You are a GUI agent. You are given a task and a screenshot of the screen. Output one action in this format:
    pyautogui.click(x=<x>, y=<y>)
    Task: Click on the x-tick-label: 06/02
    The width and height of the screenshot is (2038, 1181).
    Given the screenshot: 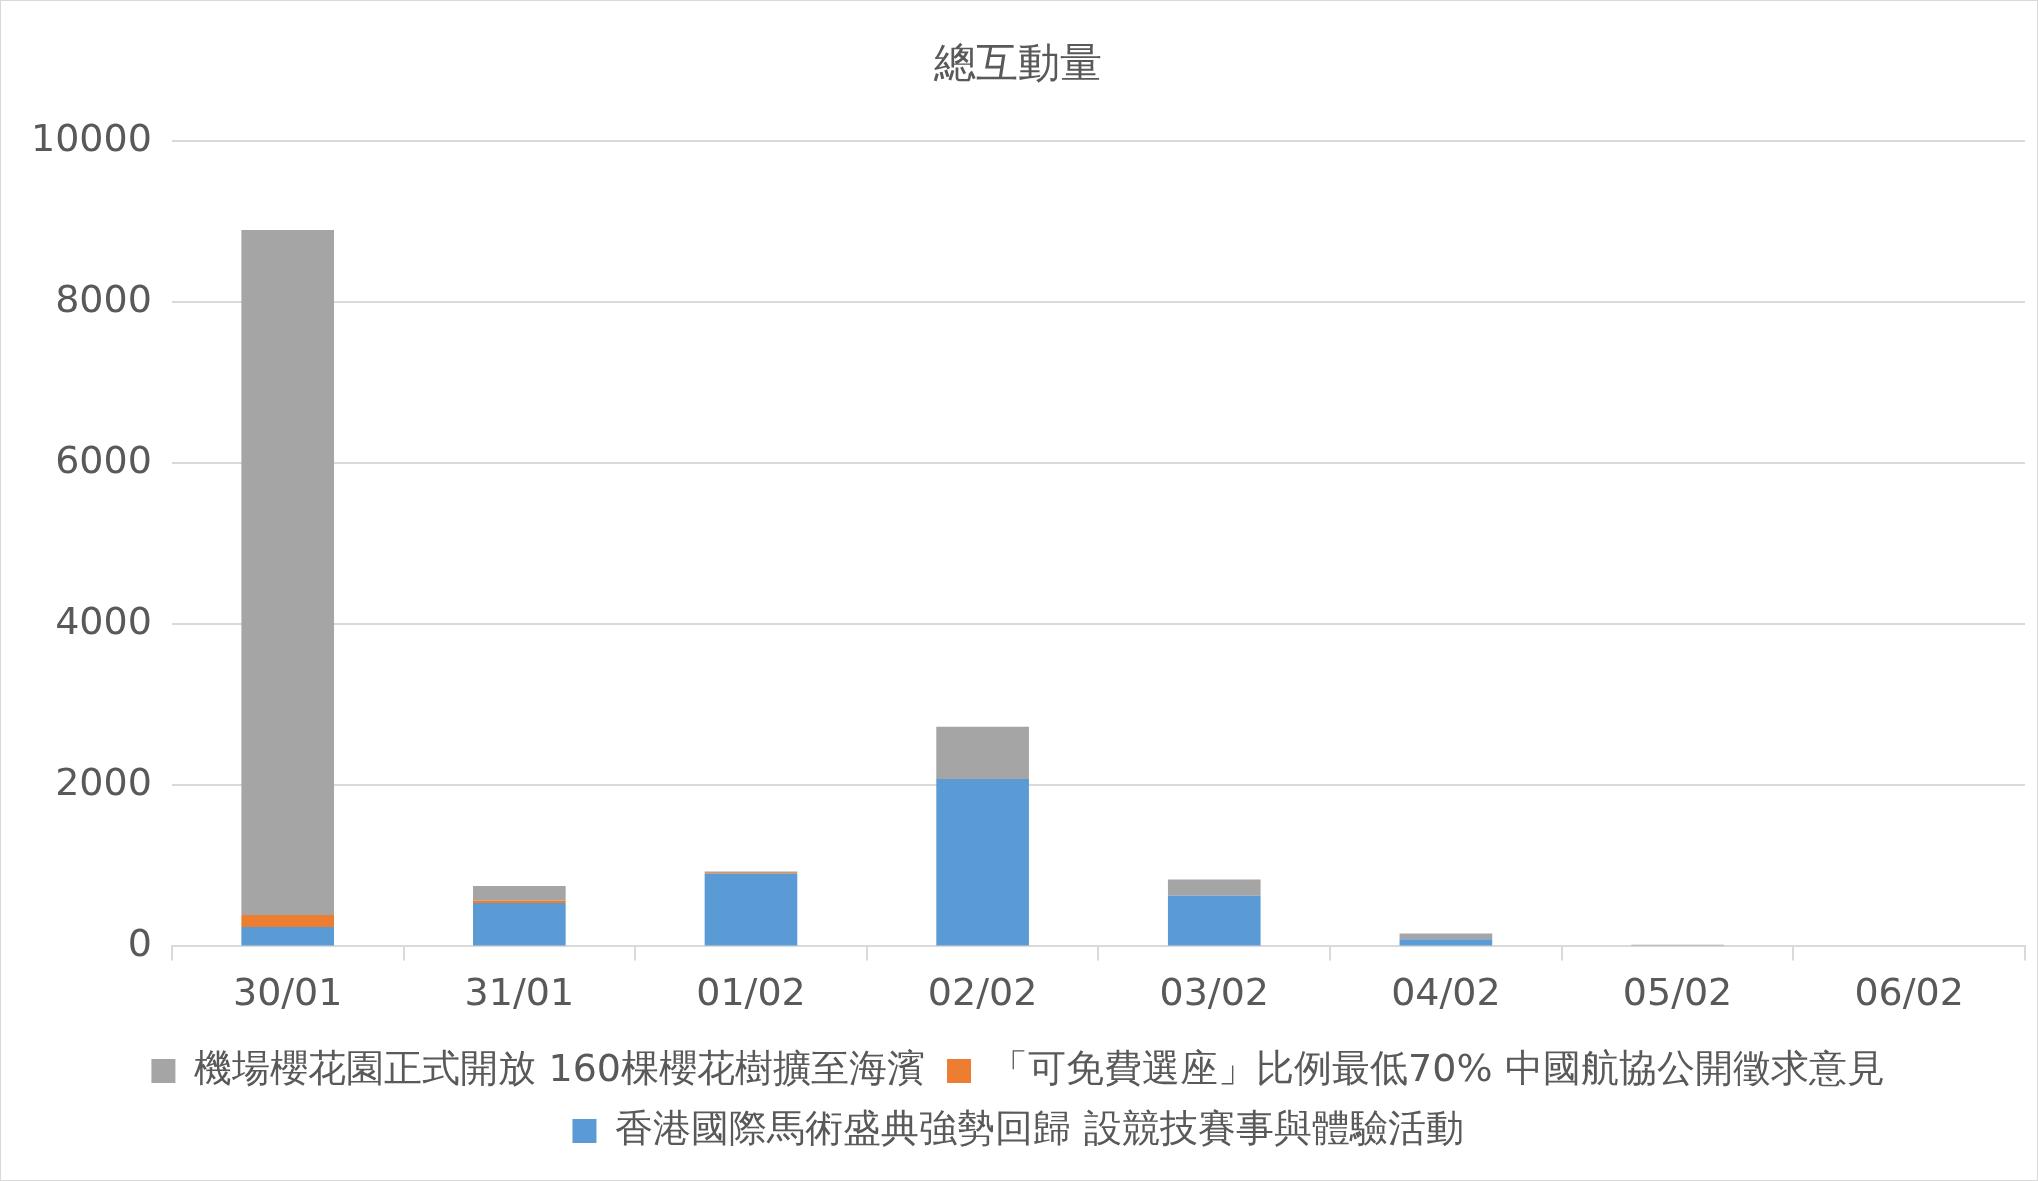 What is the action you would take?
    pyautogui.click(x=1909, y=992)
    